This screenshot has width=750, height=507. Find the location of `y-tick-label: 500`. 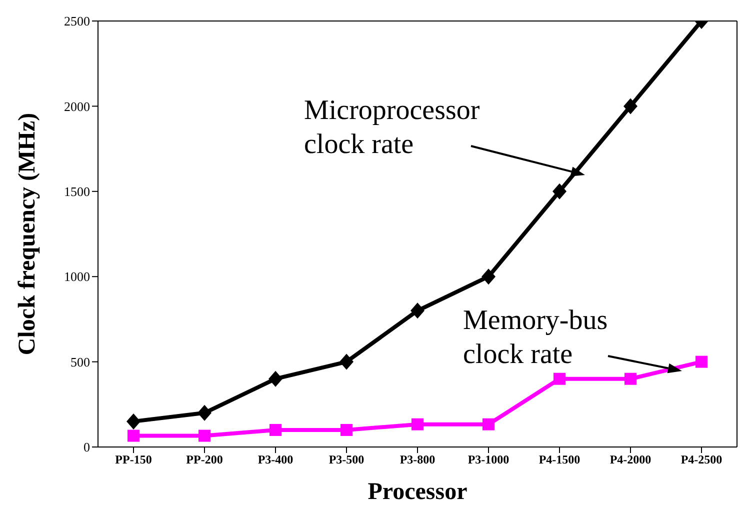

y-tick-label: 500 is located at coordinates (80, 362).